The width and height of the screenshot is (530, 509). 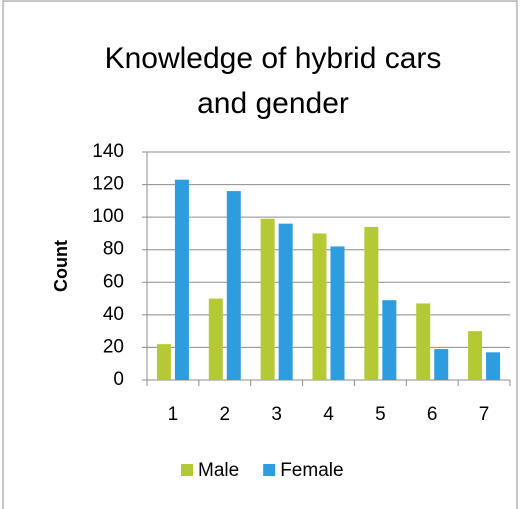 What do you see at coordinates (113, 249) in the screenshot?
I see `y-tick-label: 80` at bounding box center [113, 249].